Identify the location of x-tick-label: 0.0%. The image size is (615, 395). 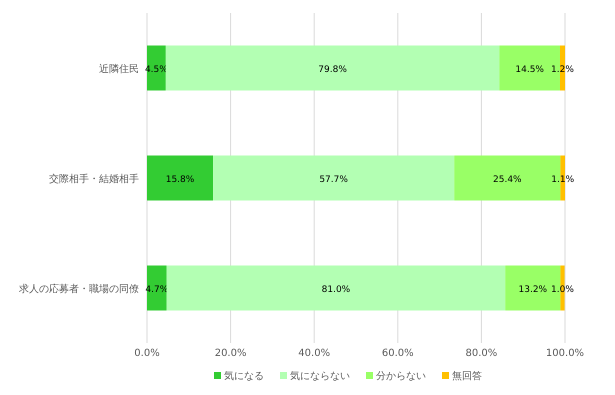
(147, 353).